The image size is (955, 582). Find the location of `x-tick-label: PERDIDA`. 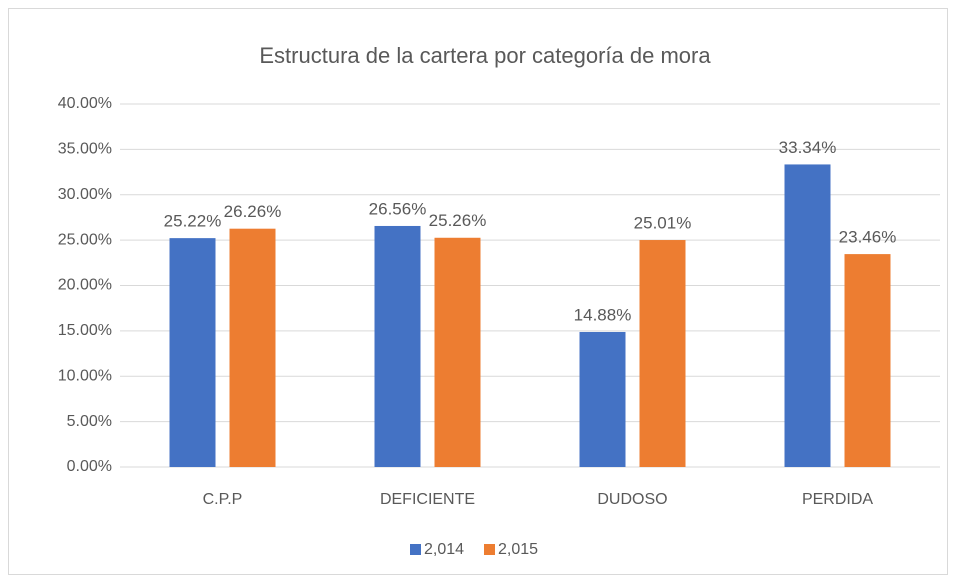

x-tick-label: PERDIDA is located at coordinates (837, 499).